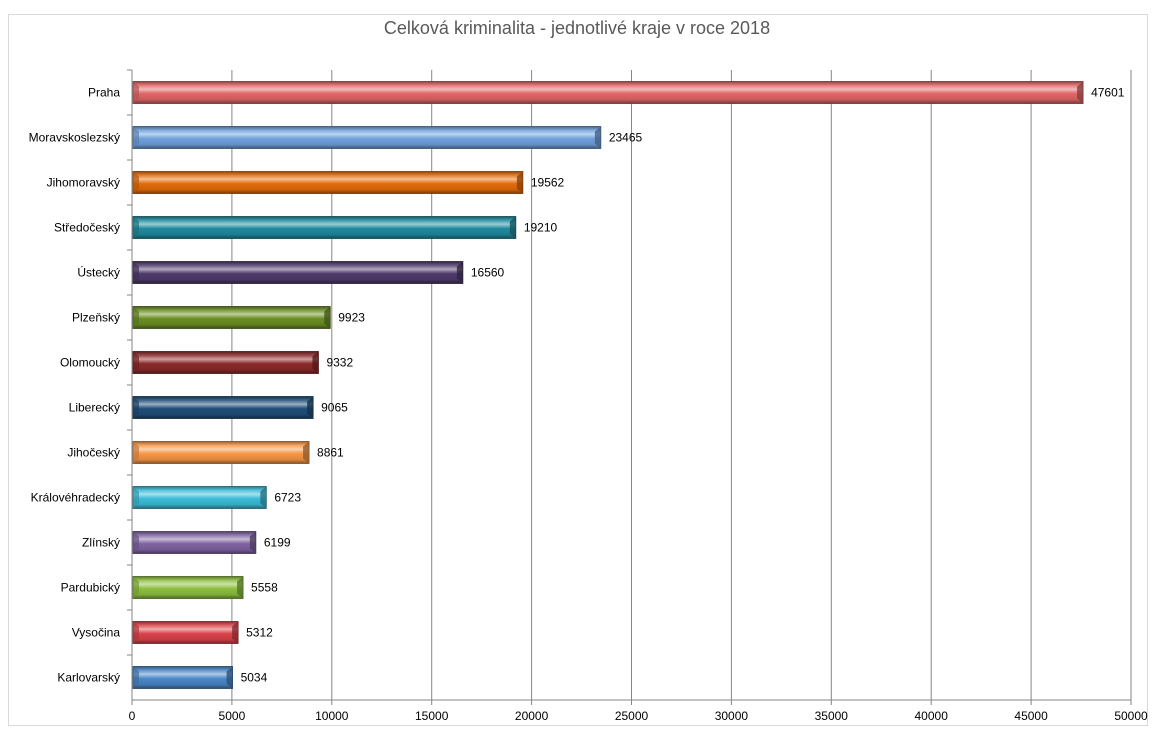 This screenshot has width=1154, height=729. What do you see at coordinates (254, 678) in the screenshot?
I see `data-label: 5034` at bounding box center [254, 678].